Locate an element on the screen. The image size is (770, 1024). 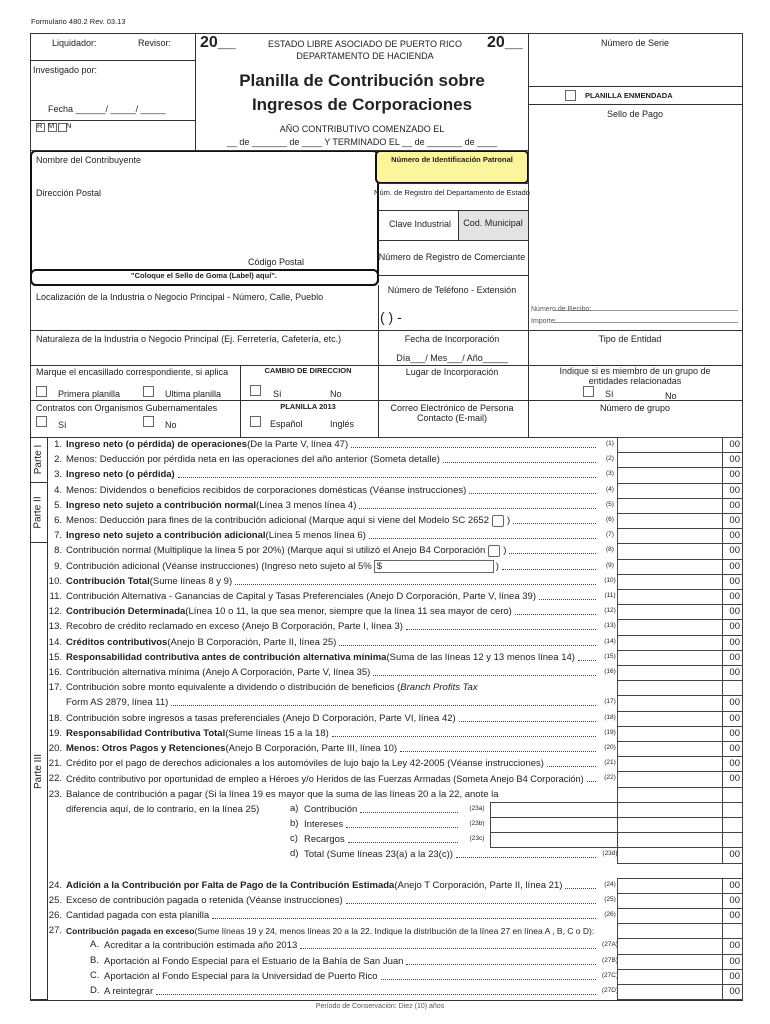
dollar-box: $ is located at coordinates (433, 566).